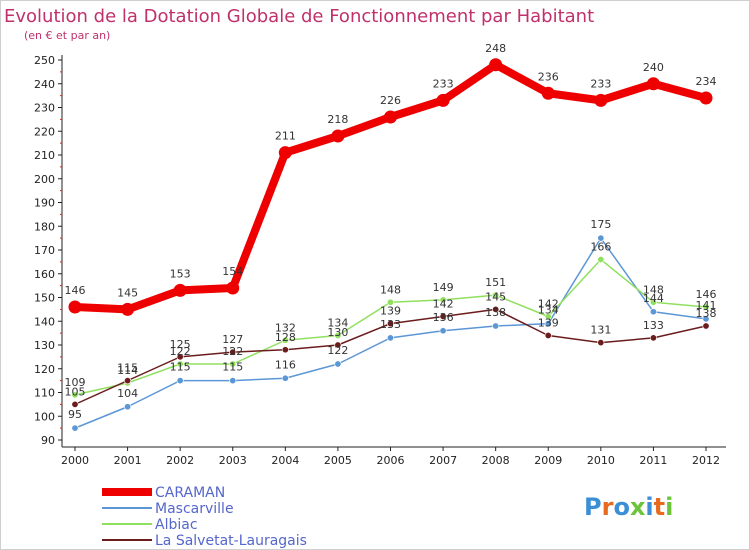  What do you see at coordinates (44, 84) in the screenshot?
I see `y-tick-label: 240` at bounding box center [44, 84].